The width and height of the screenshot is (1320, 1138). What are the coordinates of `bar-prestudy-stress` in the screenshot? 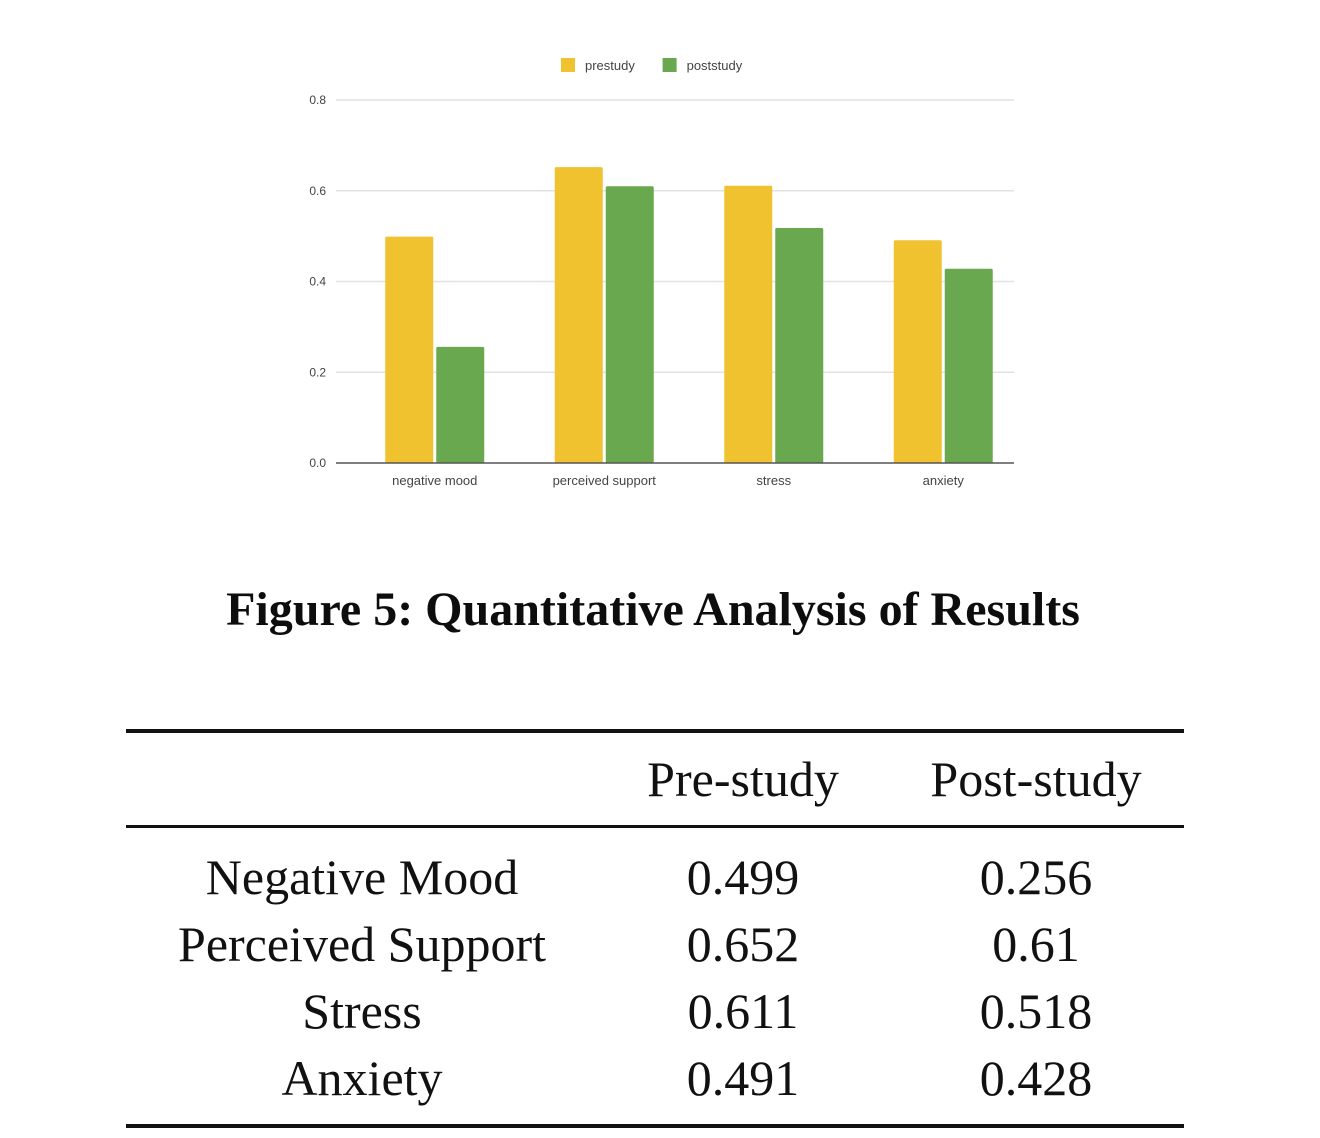 It's located at (748, 324).